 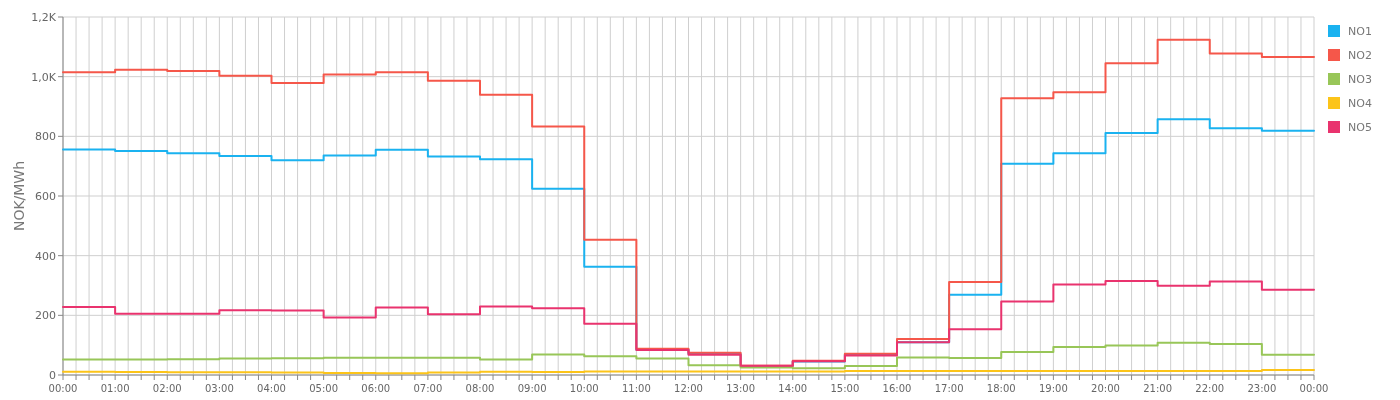 What do you see at coordinates (219, 388) in the screenshot?
I see `x-tick-label: 03:00` at bounding box center [219, 388].